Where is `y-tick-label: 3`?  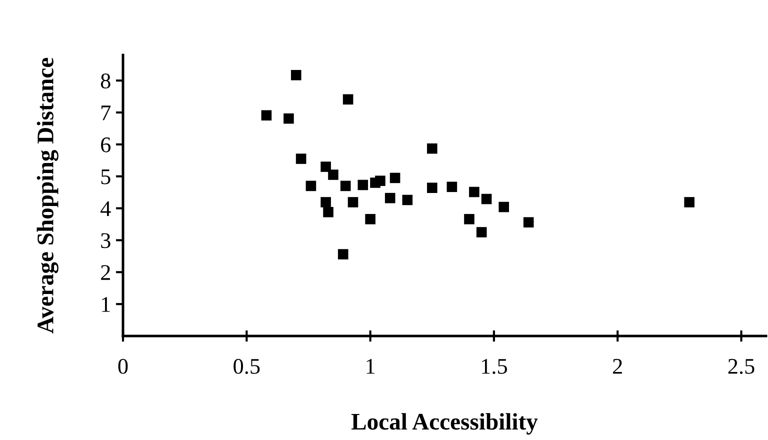 y-tick-label: 3 is located at coordinates (105, 240).